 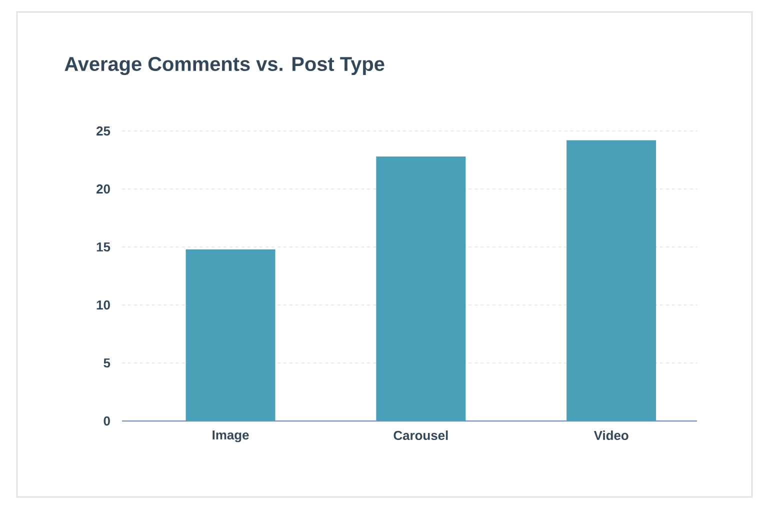 I want to click on x-tick-label: Video, so click(x=611, y=435).